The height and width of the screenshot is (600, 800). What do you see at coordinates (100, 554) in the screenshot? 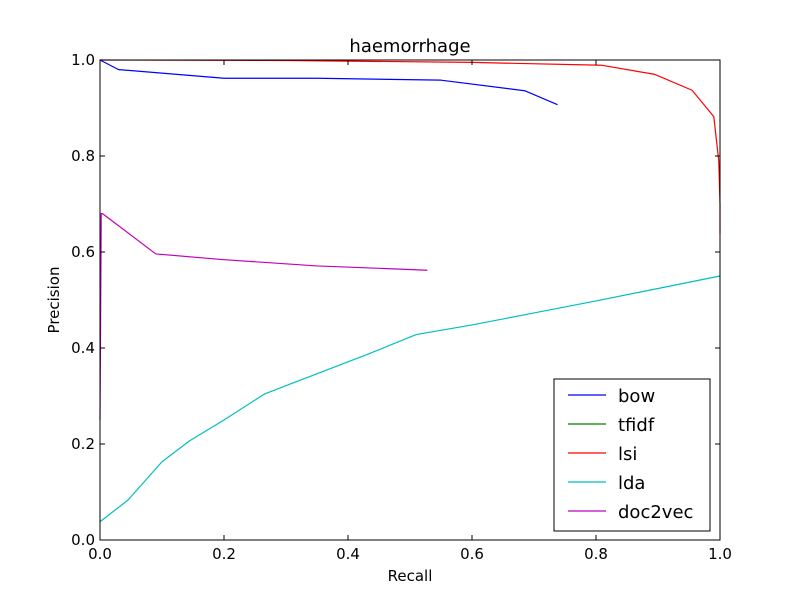
I see `x-tick-label: 0.0` at bounding box center [100, 554].